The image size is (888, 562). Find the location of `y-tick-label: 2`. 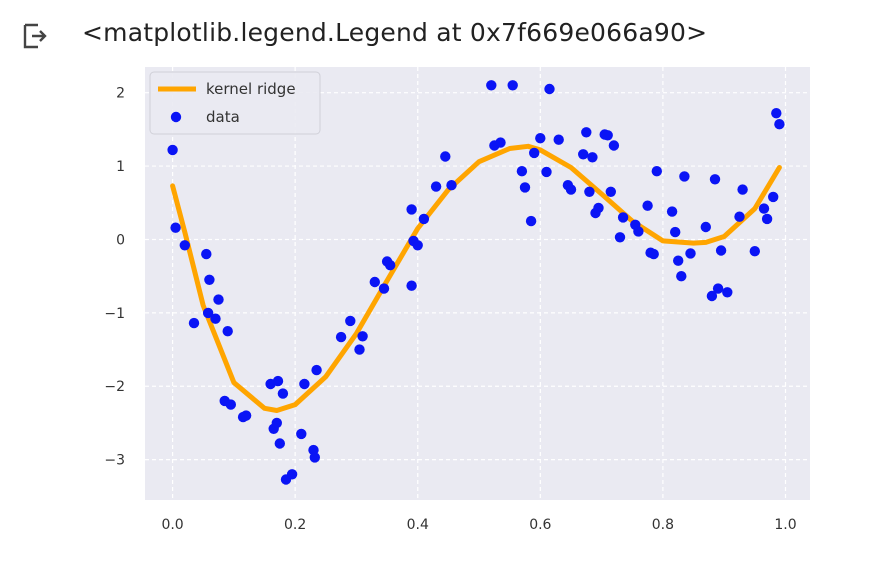

y-tick-label: 2 is located at coordinates (120, 94).